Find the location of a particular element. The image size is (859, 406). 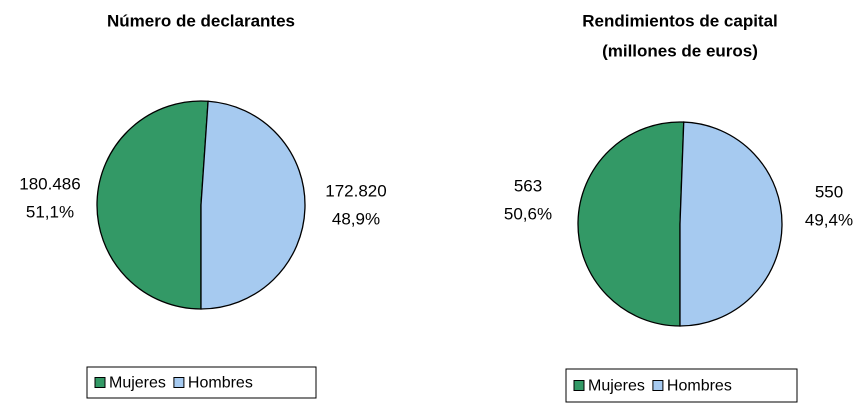

value-label: 563 is located at coordinates (528, 185).